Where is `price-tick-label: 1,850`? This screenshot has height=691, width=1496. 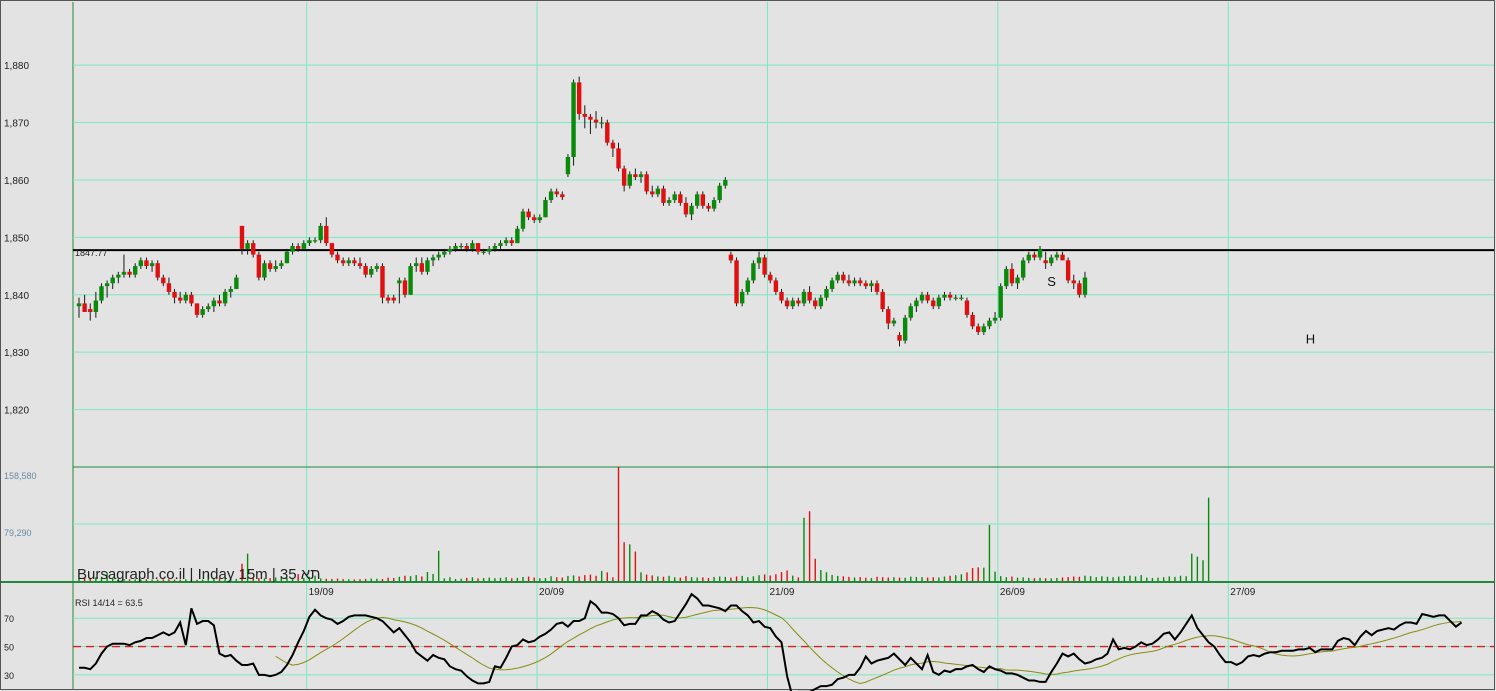 price-tick-label: 1,850 is located at coordinates (16, 238).